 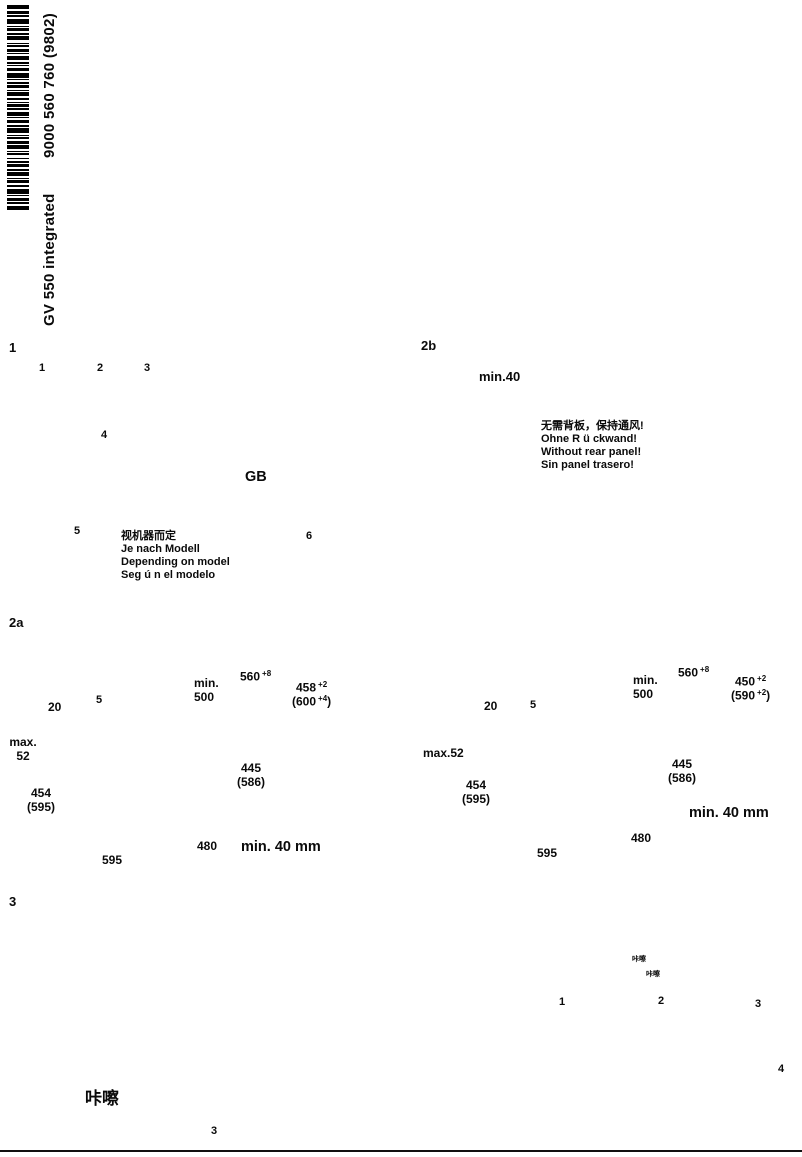 What do you see at coordinates (661, 1001) in the screenshot?
I see `section3-step-2: 2` at bounding box center [661, 1001].